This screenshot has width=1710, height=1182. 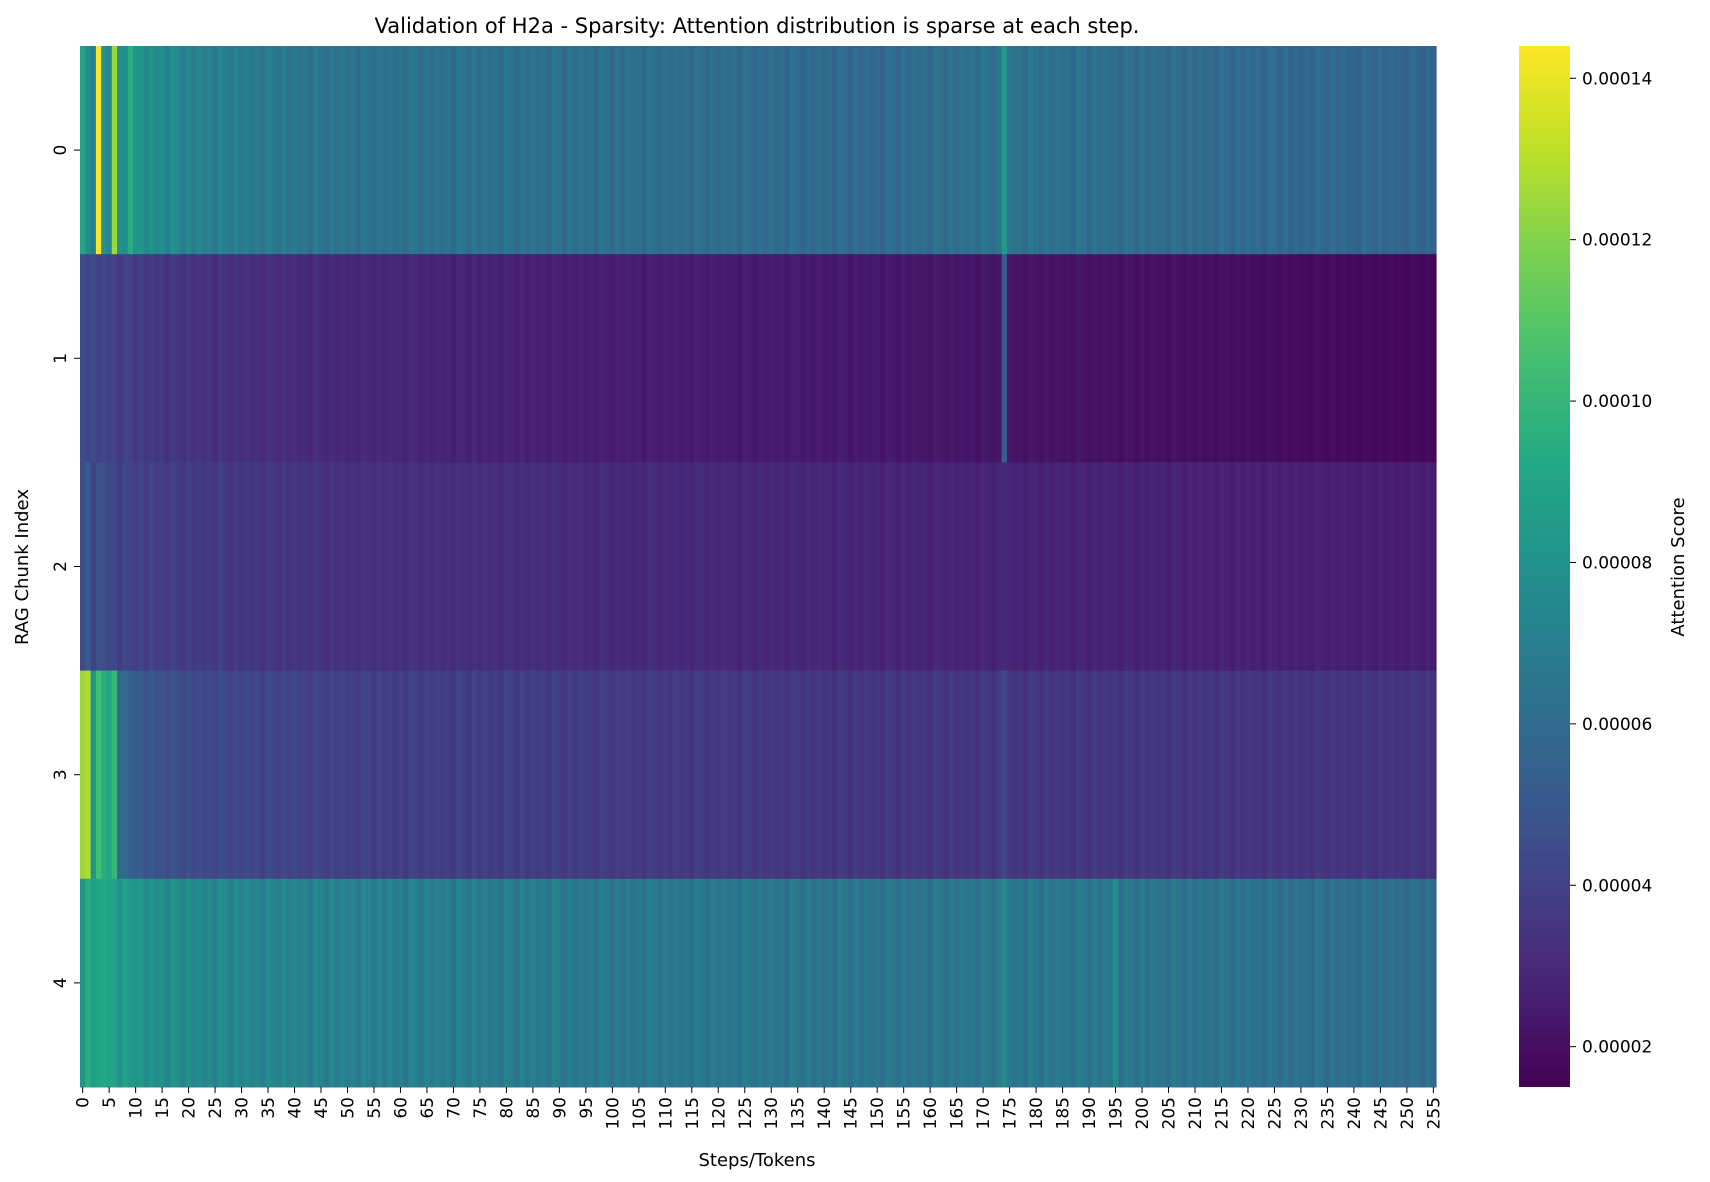 I want to click on x-tick-label: 0, so click(x=84, y=1102).